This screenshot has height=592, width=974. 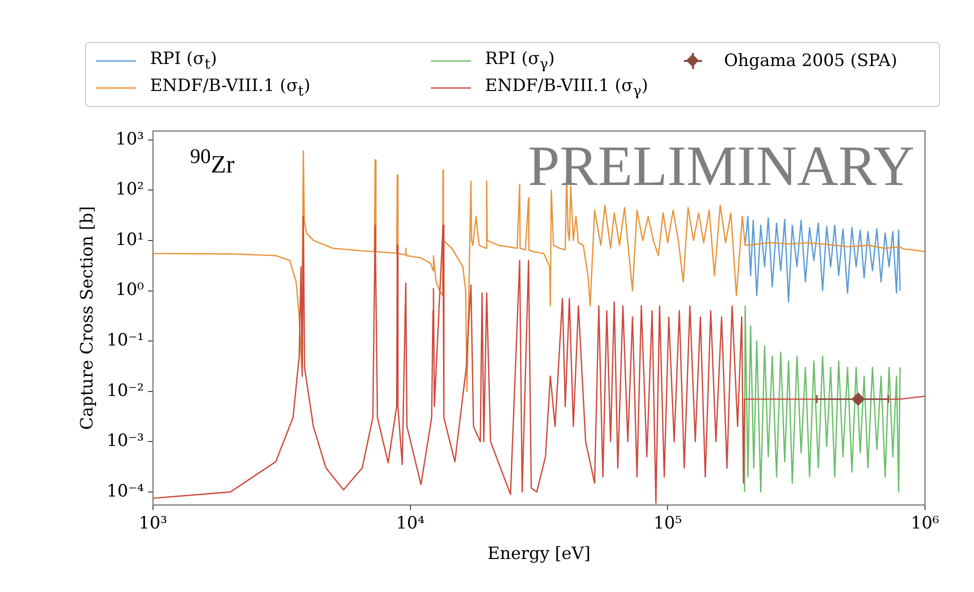 What do you see at coordinates (811, 60) in the screenshot?
I see `legend-label: Ohgama 2005 (SPA)` at bounding box center [811, 60].